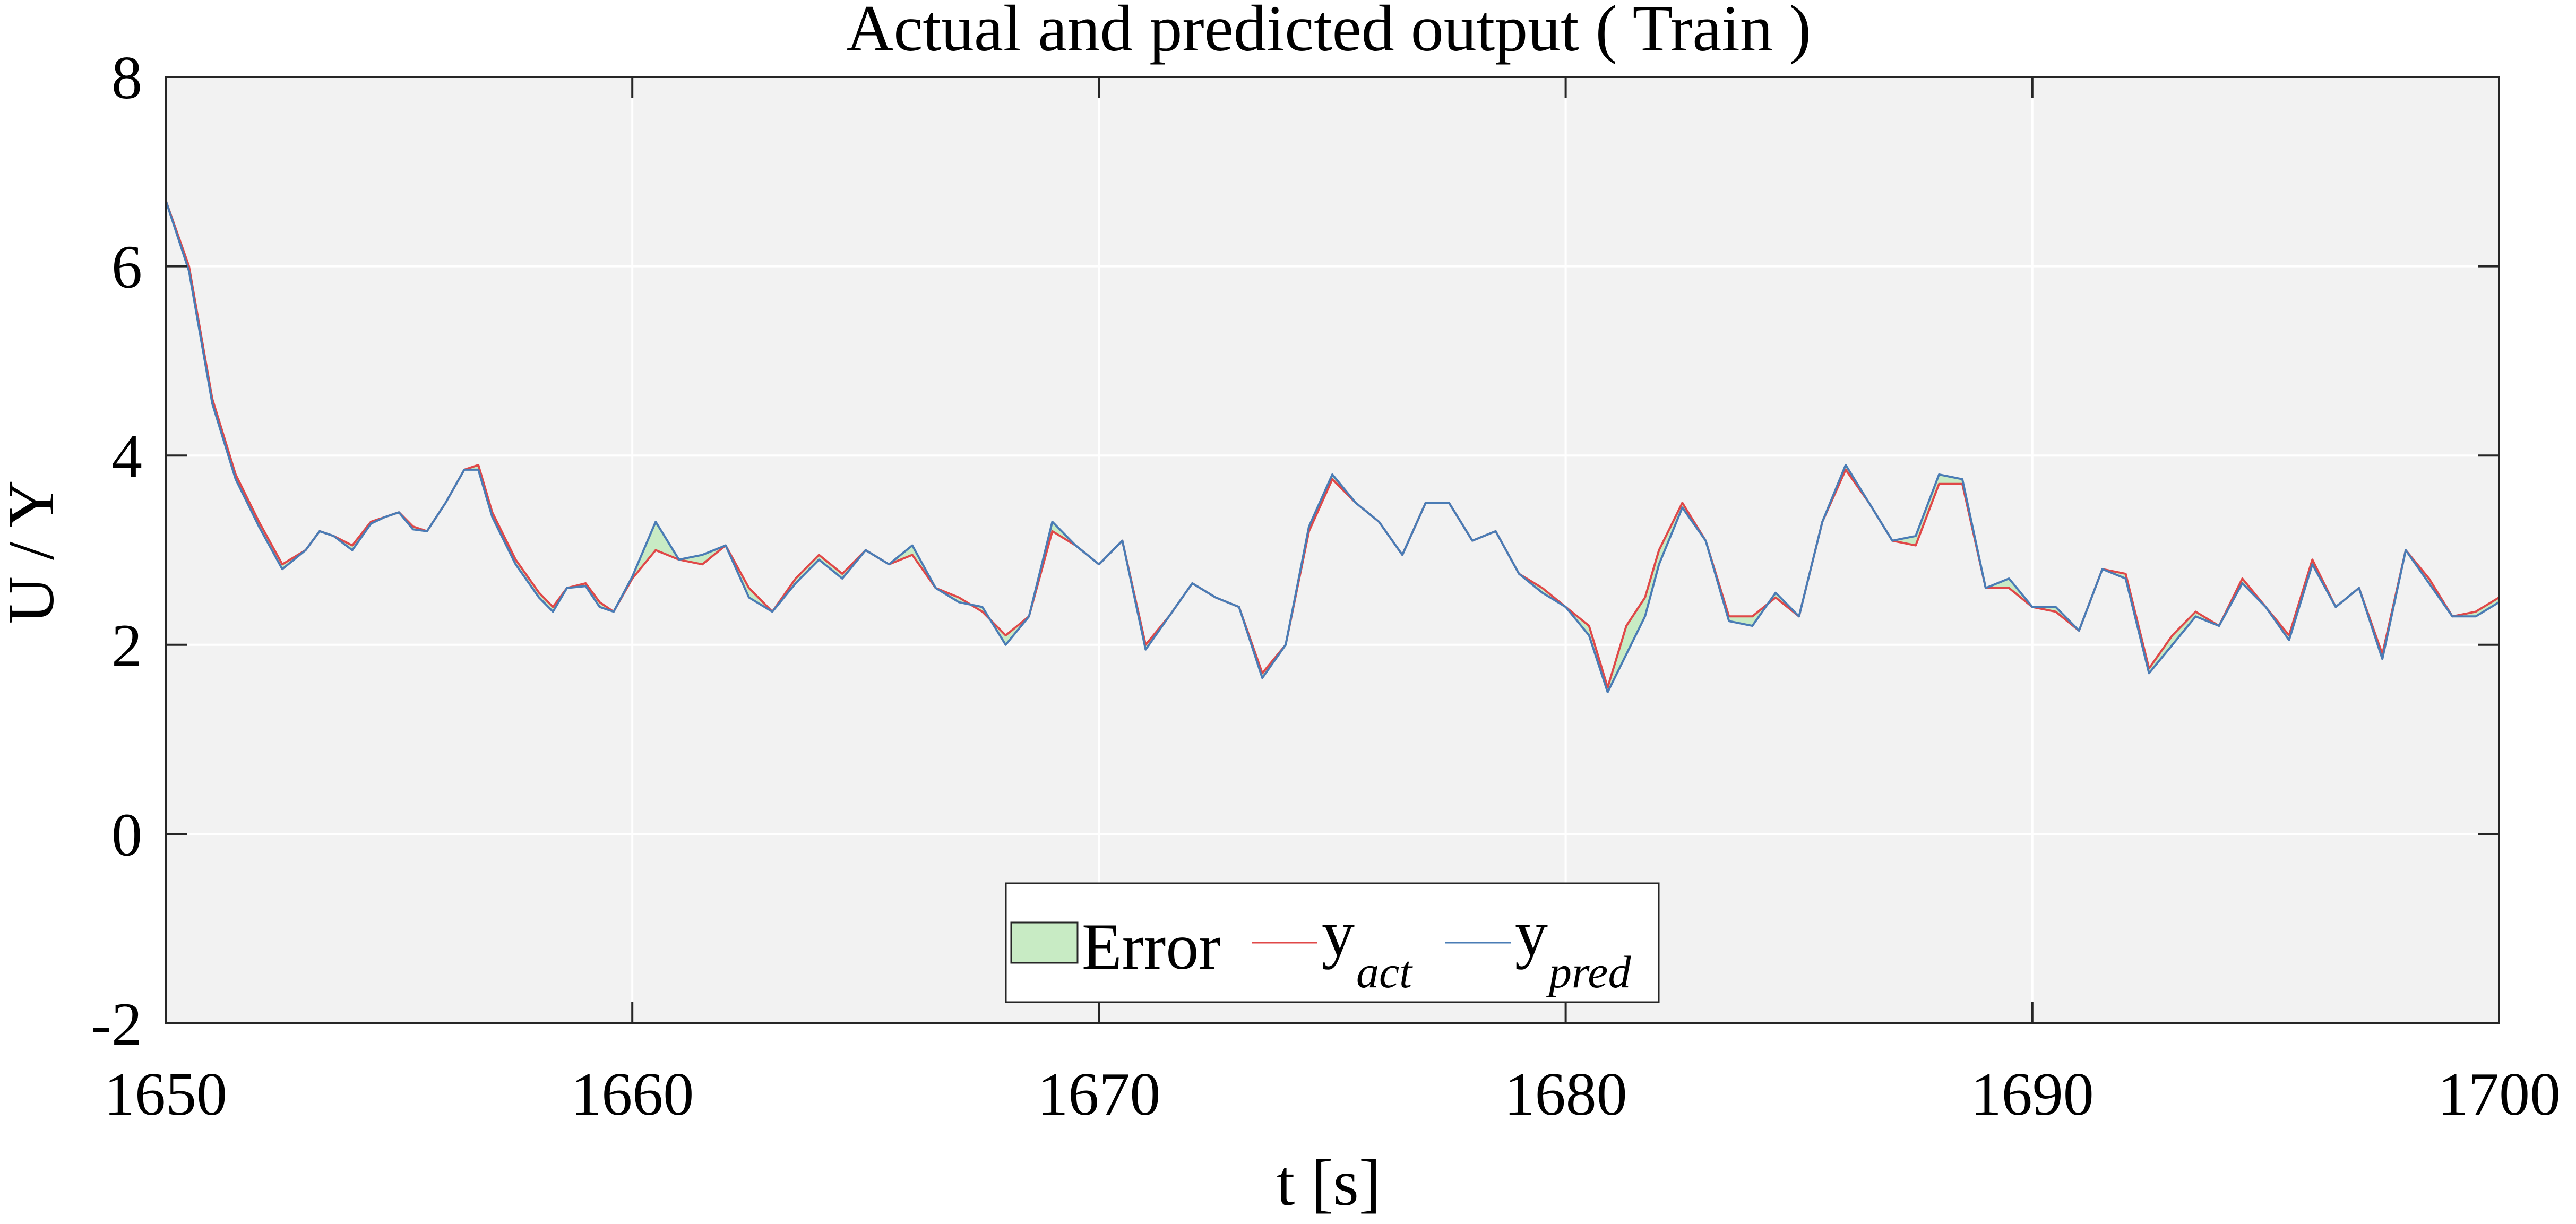 The width and height of the screenshot is (2576, 1224). I want to click on legend: Error y act y pred, so click(1333, 942).